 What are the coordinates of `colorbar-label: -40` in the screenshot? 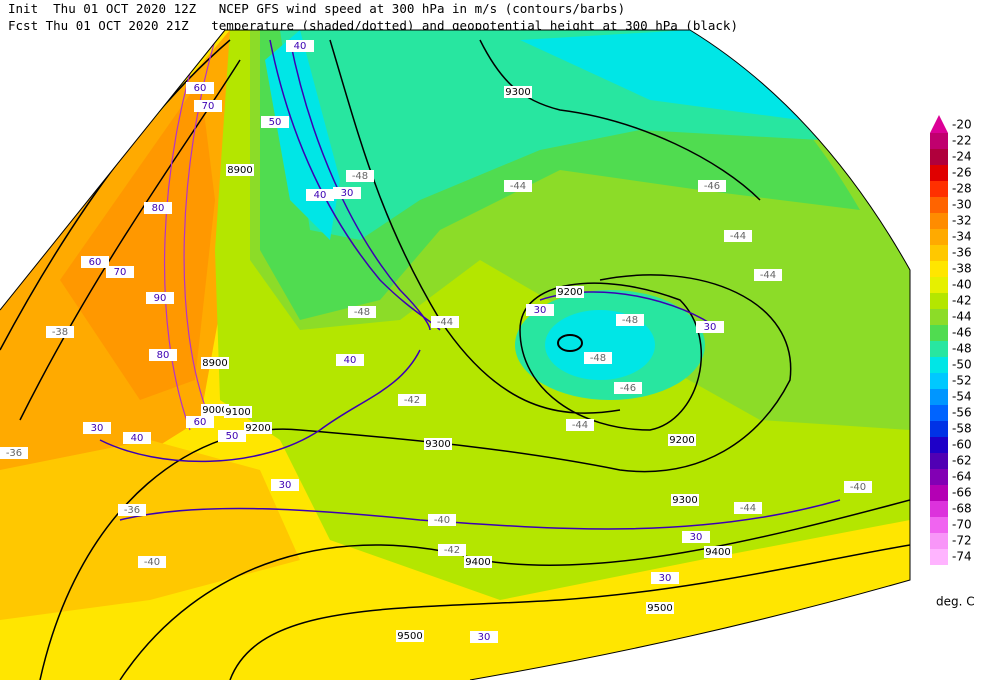 It's located at (962, 285).